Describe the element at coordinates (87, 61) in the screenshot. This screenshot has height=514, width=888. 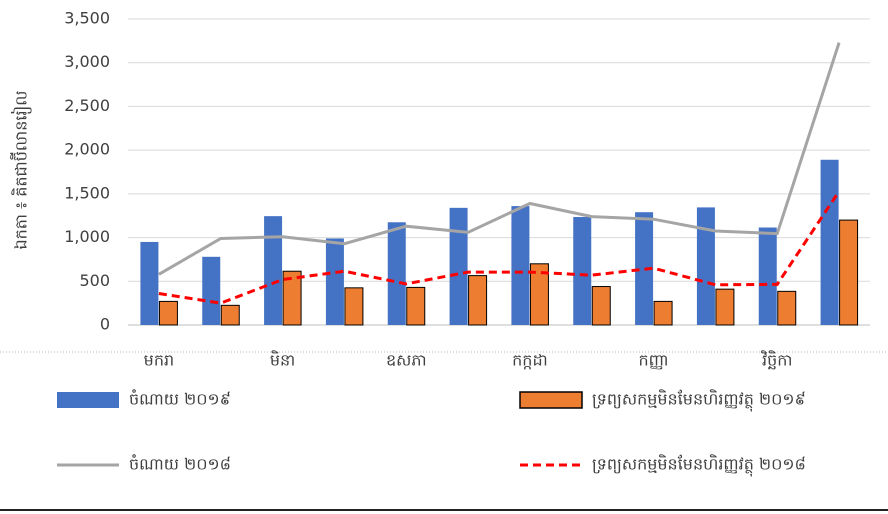
I see `y-tick-label: 3,000` at that location.